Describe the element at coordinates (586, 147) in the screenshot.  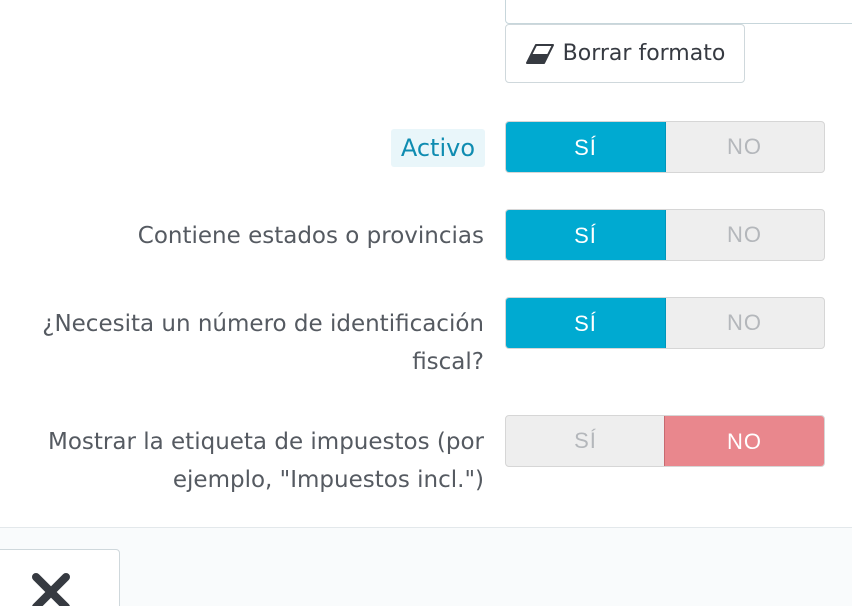
I see `active-yes-option: SÍ` at that location.